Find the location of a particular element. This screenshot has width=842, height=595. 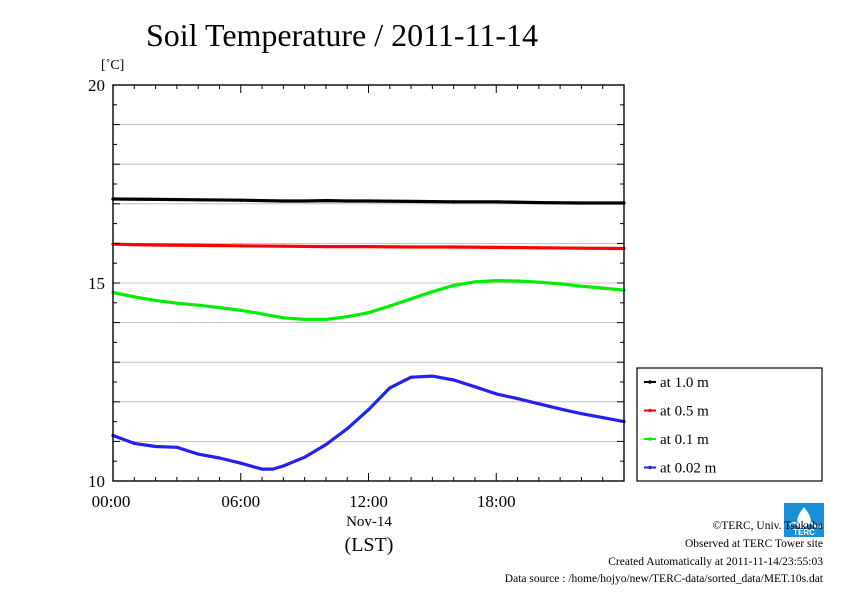

series-line is located at coordinates (368, 422).